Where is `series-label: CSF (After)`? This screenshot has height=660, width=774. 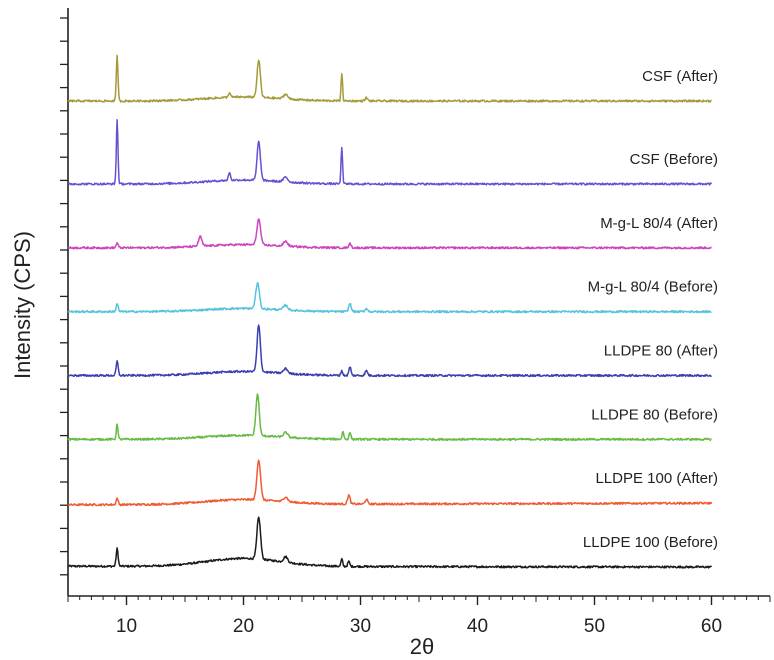 series-label: CSF (After) is located at coordinates (680, 76).